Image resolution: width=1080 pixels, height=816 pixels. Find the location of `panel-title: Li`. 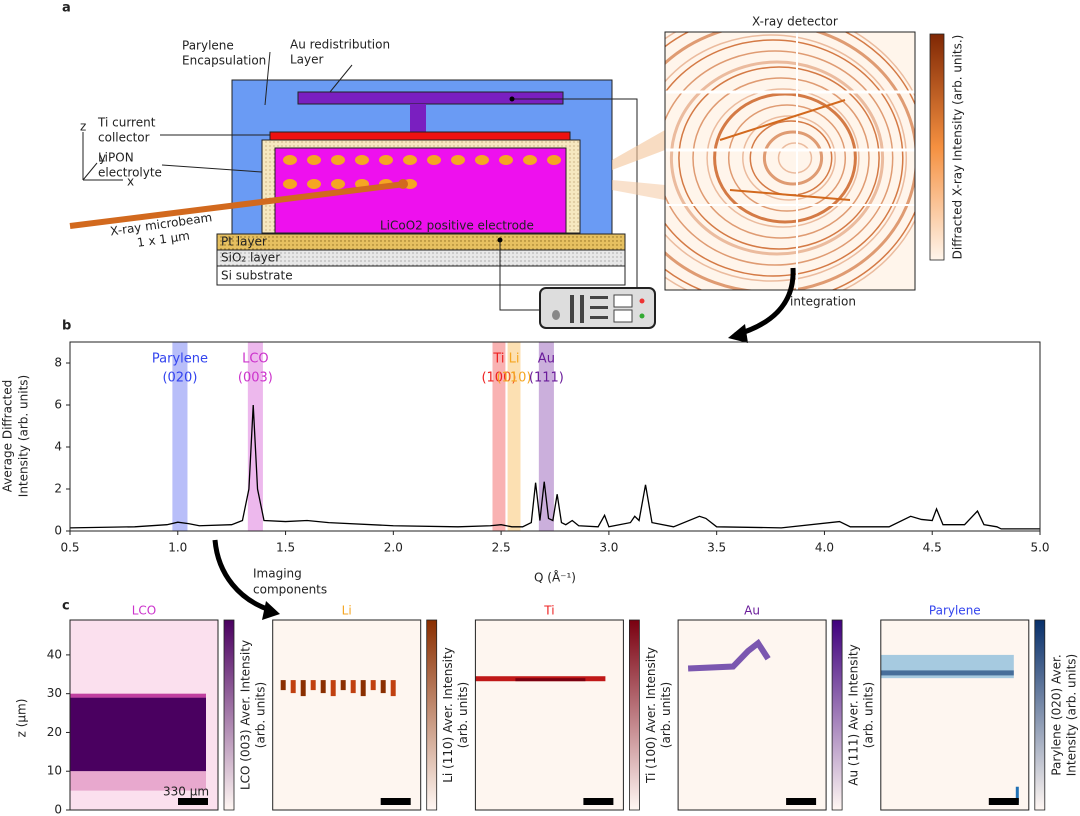

panel-title: Li is located at coordinates (347, 611).